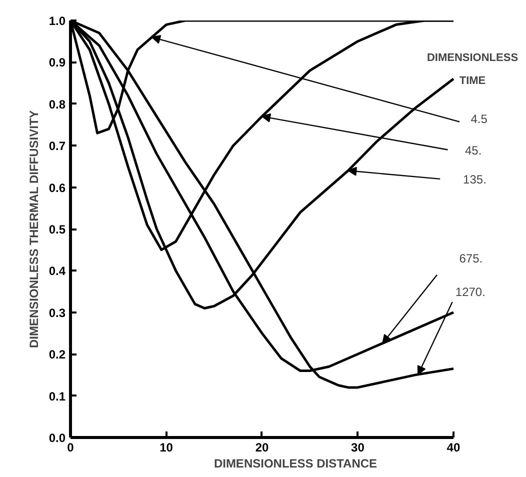 The height and width of the screenshot is (477, 526). I want to click on x-tick-label: 10, so click(167, 447).